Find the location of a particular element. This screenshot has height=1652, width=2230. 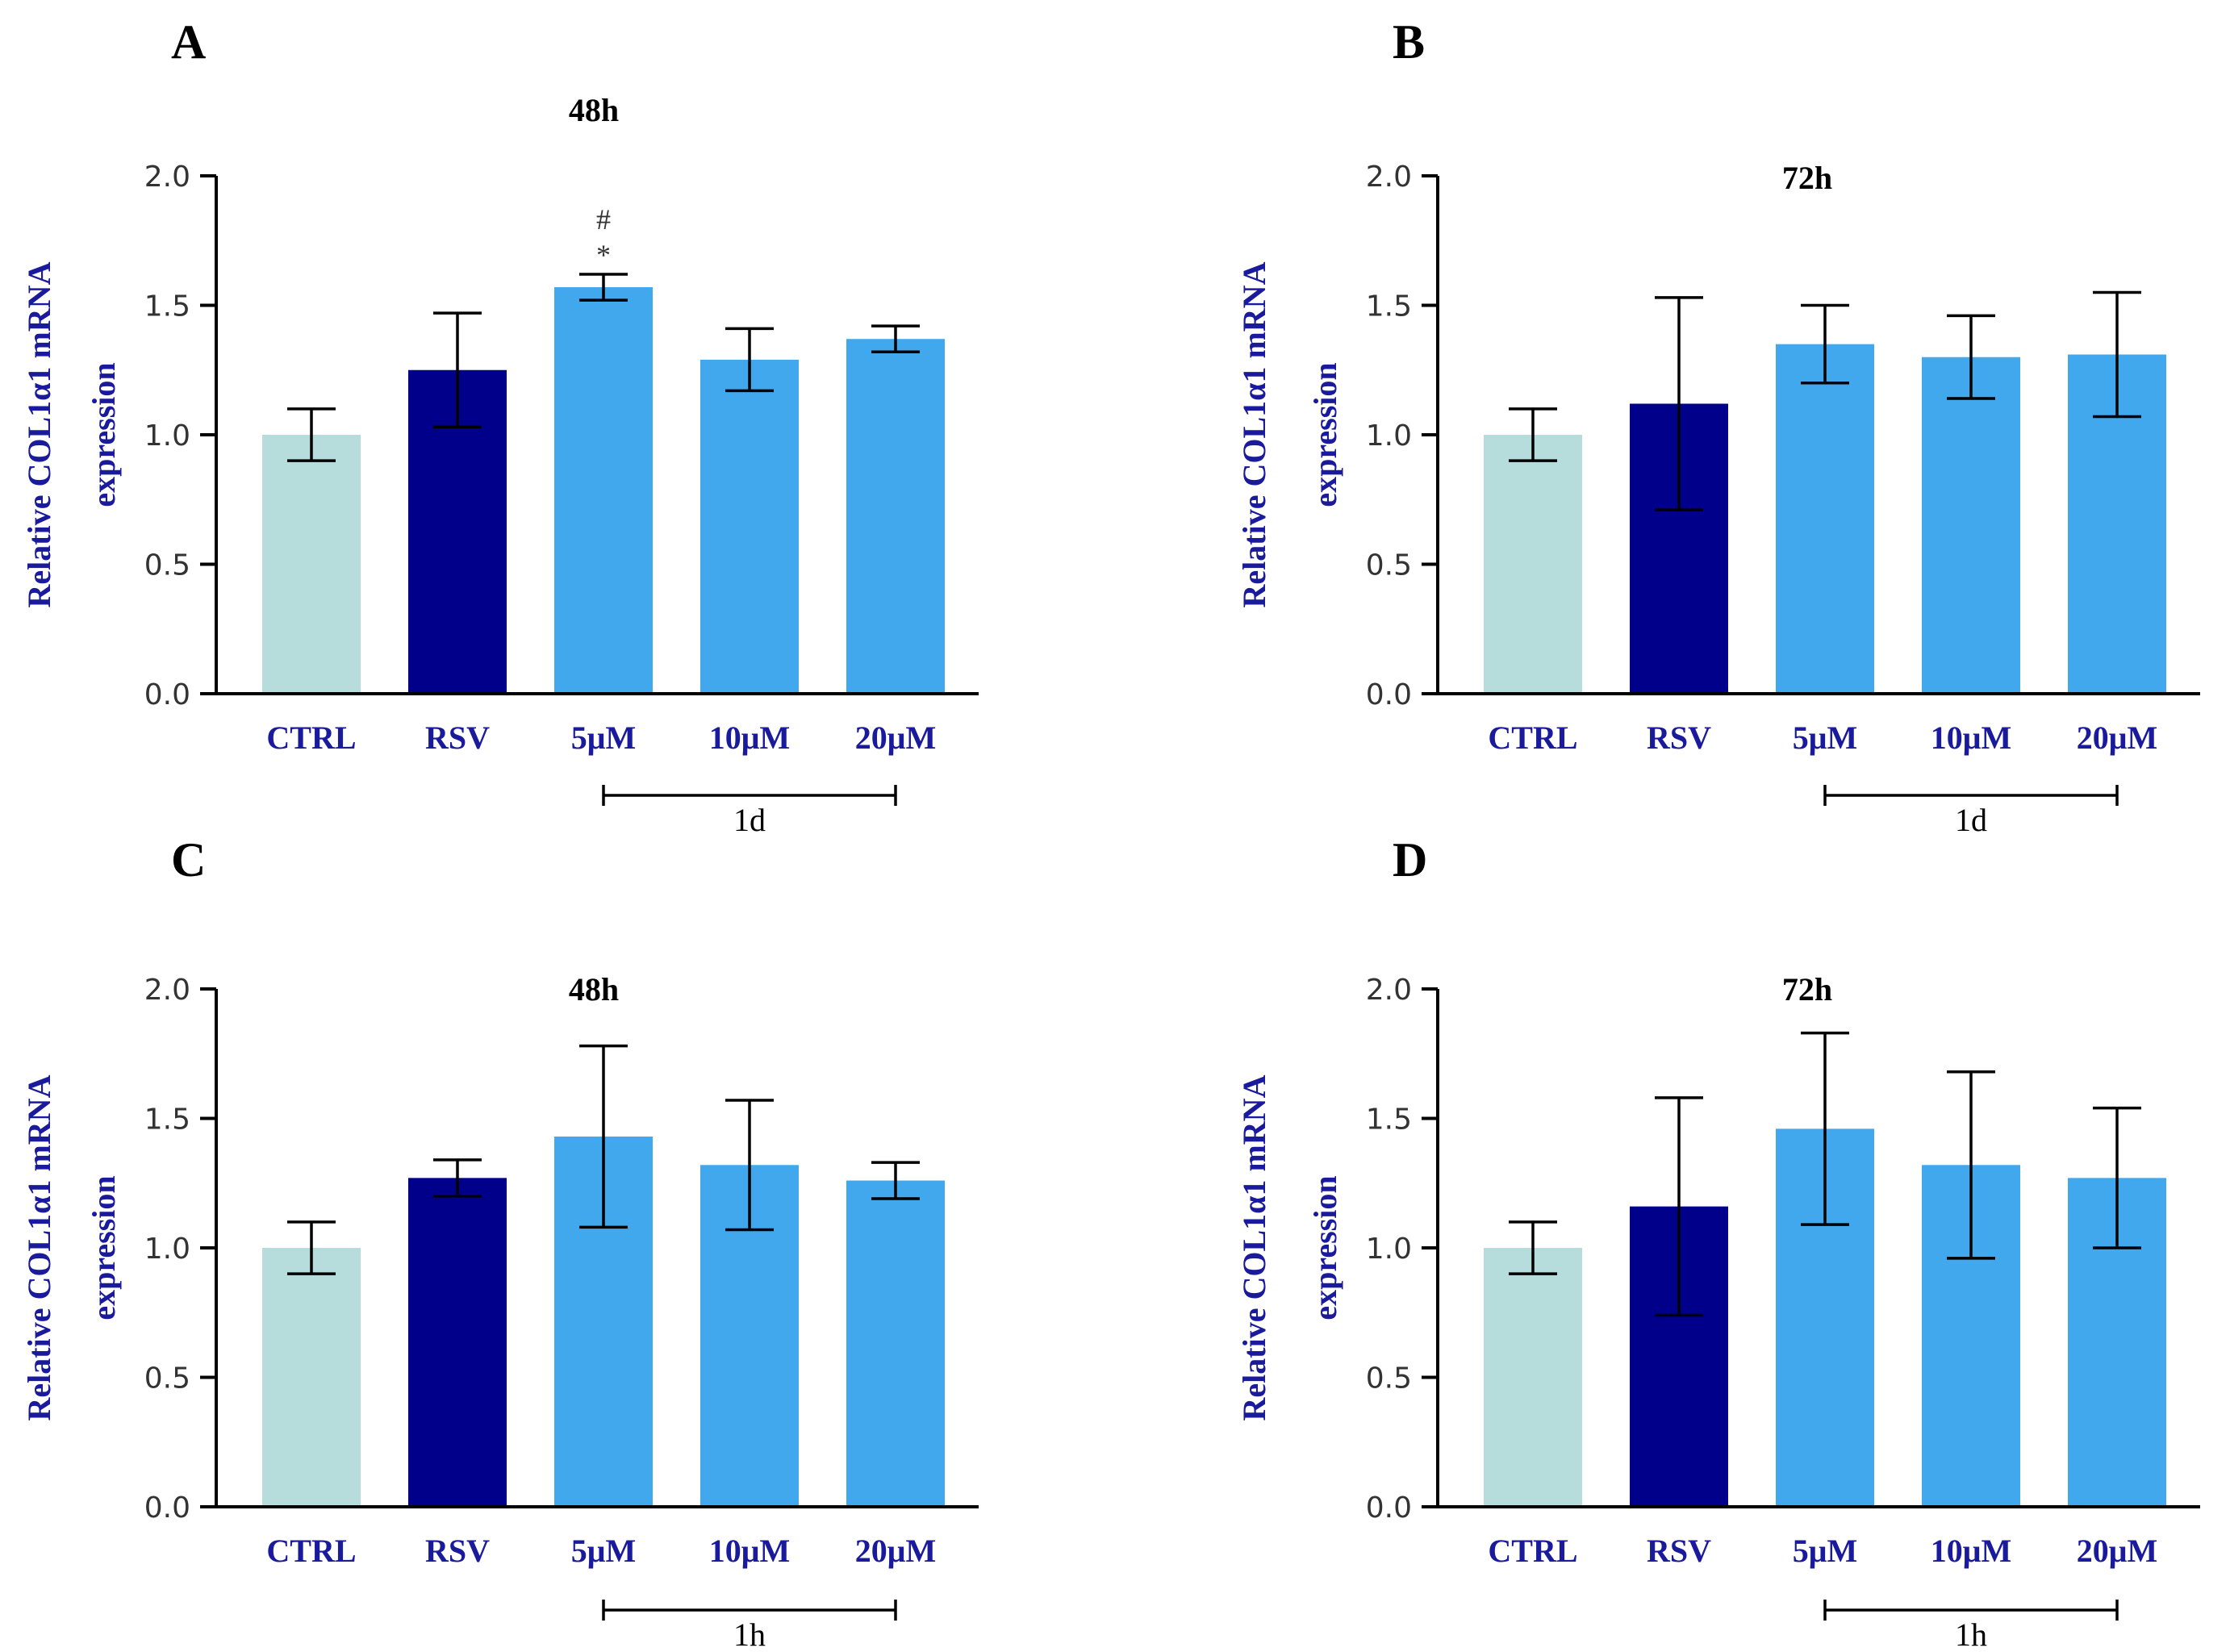

significance-annotation: # is located at coordinates (603, 219).